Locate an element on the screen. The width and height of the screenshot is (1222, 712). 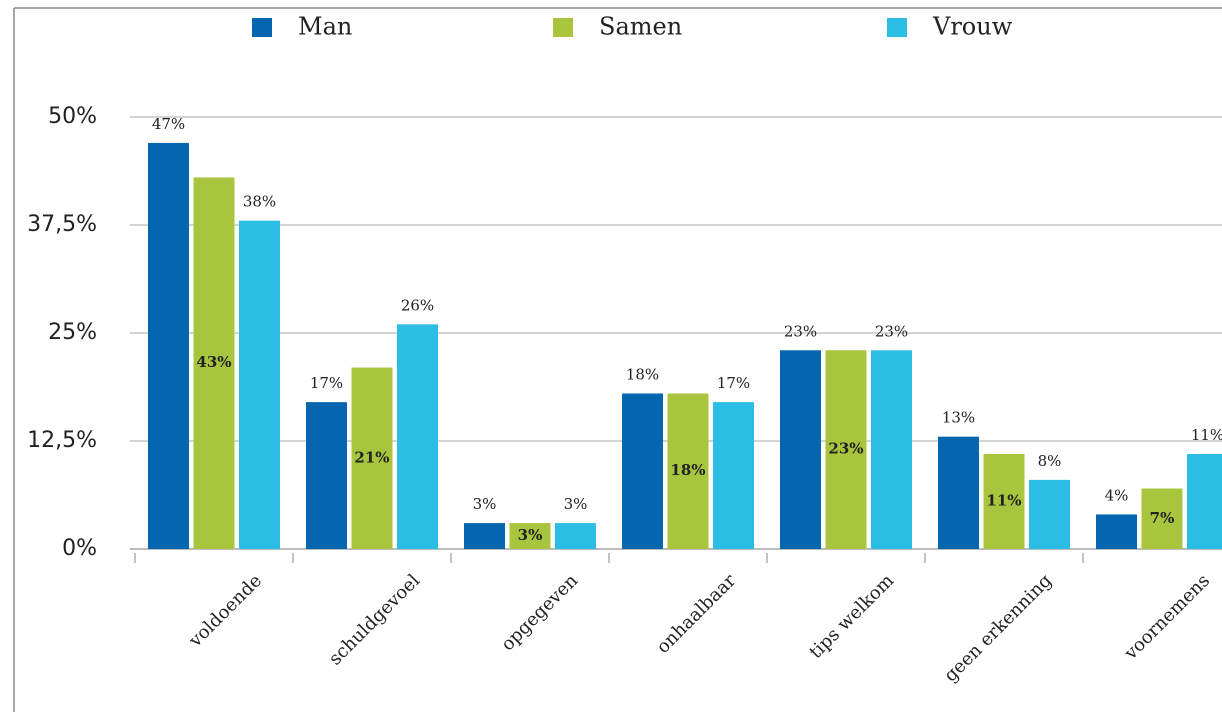
value-label: 21% is located at coordinates (371, 457).